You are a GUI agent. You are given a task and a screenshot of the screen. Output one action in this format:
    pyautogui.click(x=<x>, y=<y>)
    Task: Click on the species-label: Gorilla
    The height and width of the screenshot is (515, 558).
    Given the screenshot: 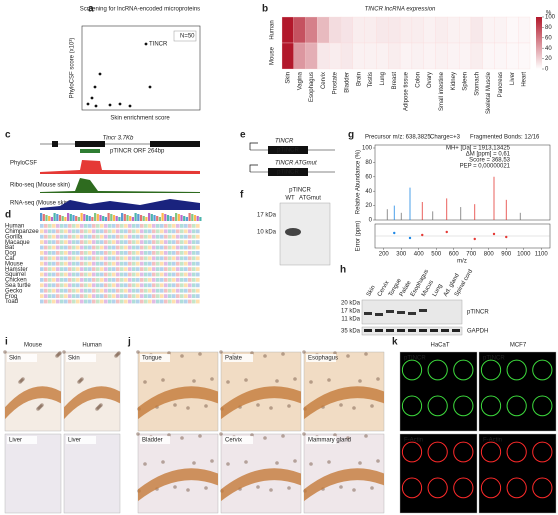 What is the action you would take?
    pyautogui.click(x=14, y=237)
    